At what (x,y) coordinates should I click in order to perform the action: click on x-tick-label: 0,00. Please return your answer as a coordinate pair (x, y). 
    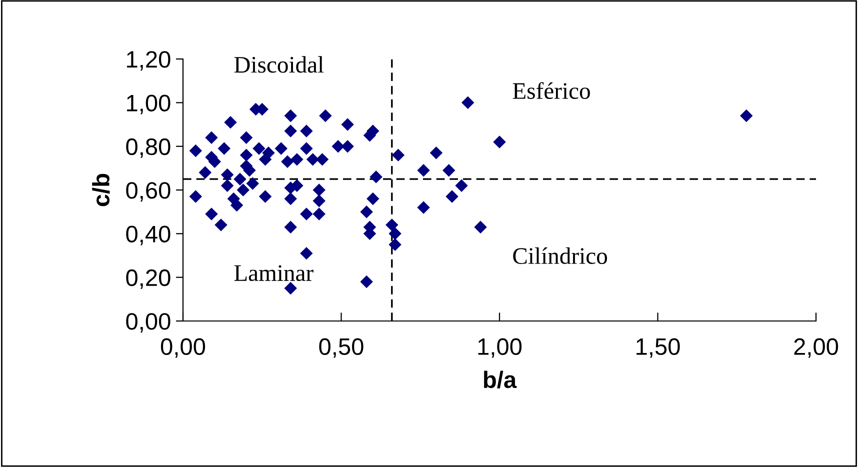
    Looking at the image, I should click on (183, 348).